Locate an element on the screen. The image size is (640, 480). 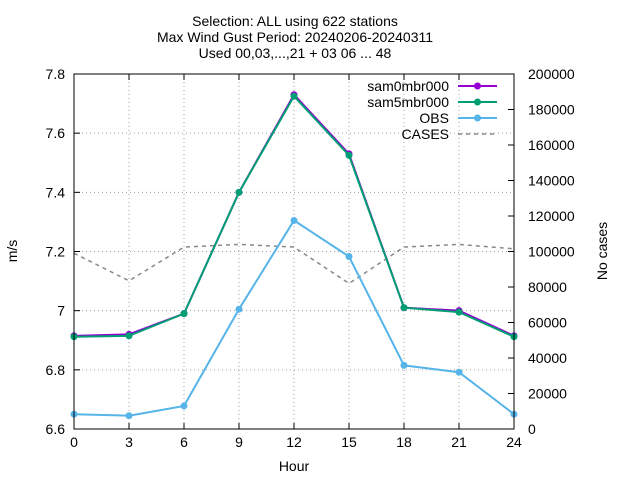
x-tick-label: 24 is located at coordinates (514, 442).